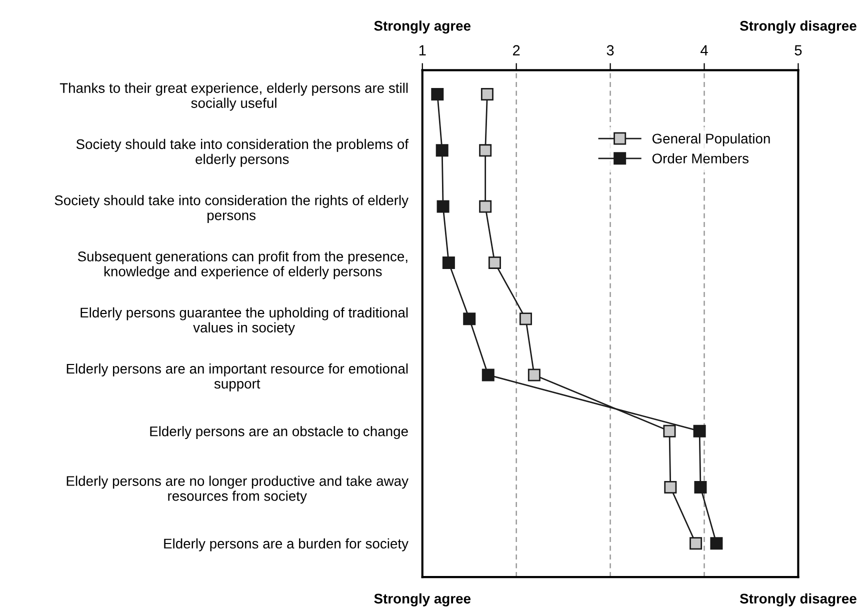  Describe the element at coordinates (244, 321) in the screenshot. I see `y-tick-label: Elderly persons guarantee the upholding of traditional values in society` at that location.